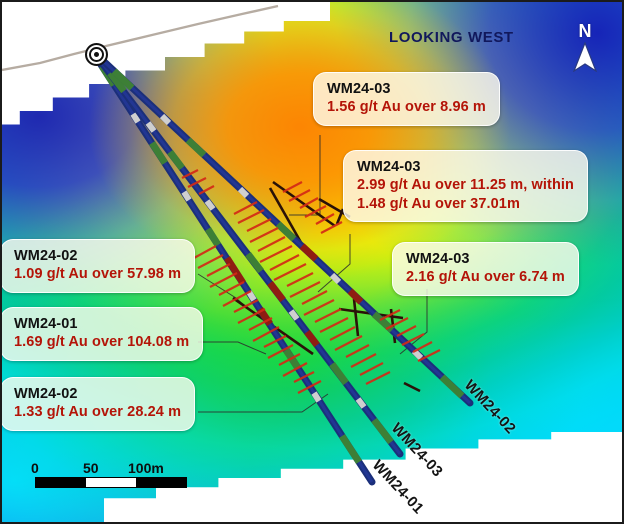 The height and width of the screenshot is (524, 624). Describe the element at coordinates (406, 107) in the screenshot. I see `callout-assay-line: 1.56 g/t Au over 8.96 m` at that location.